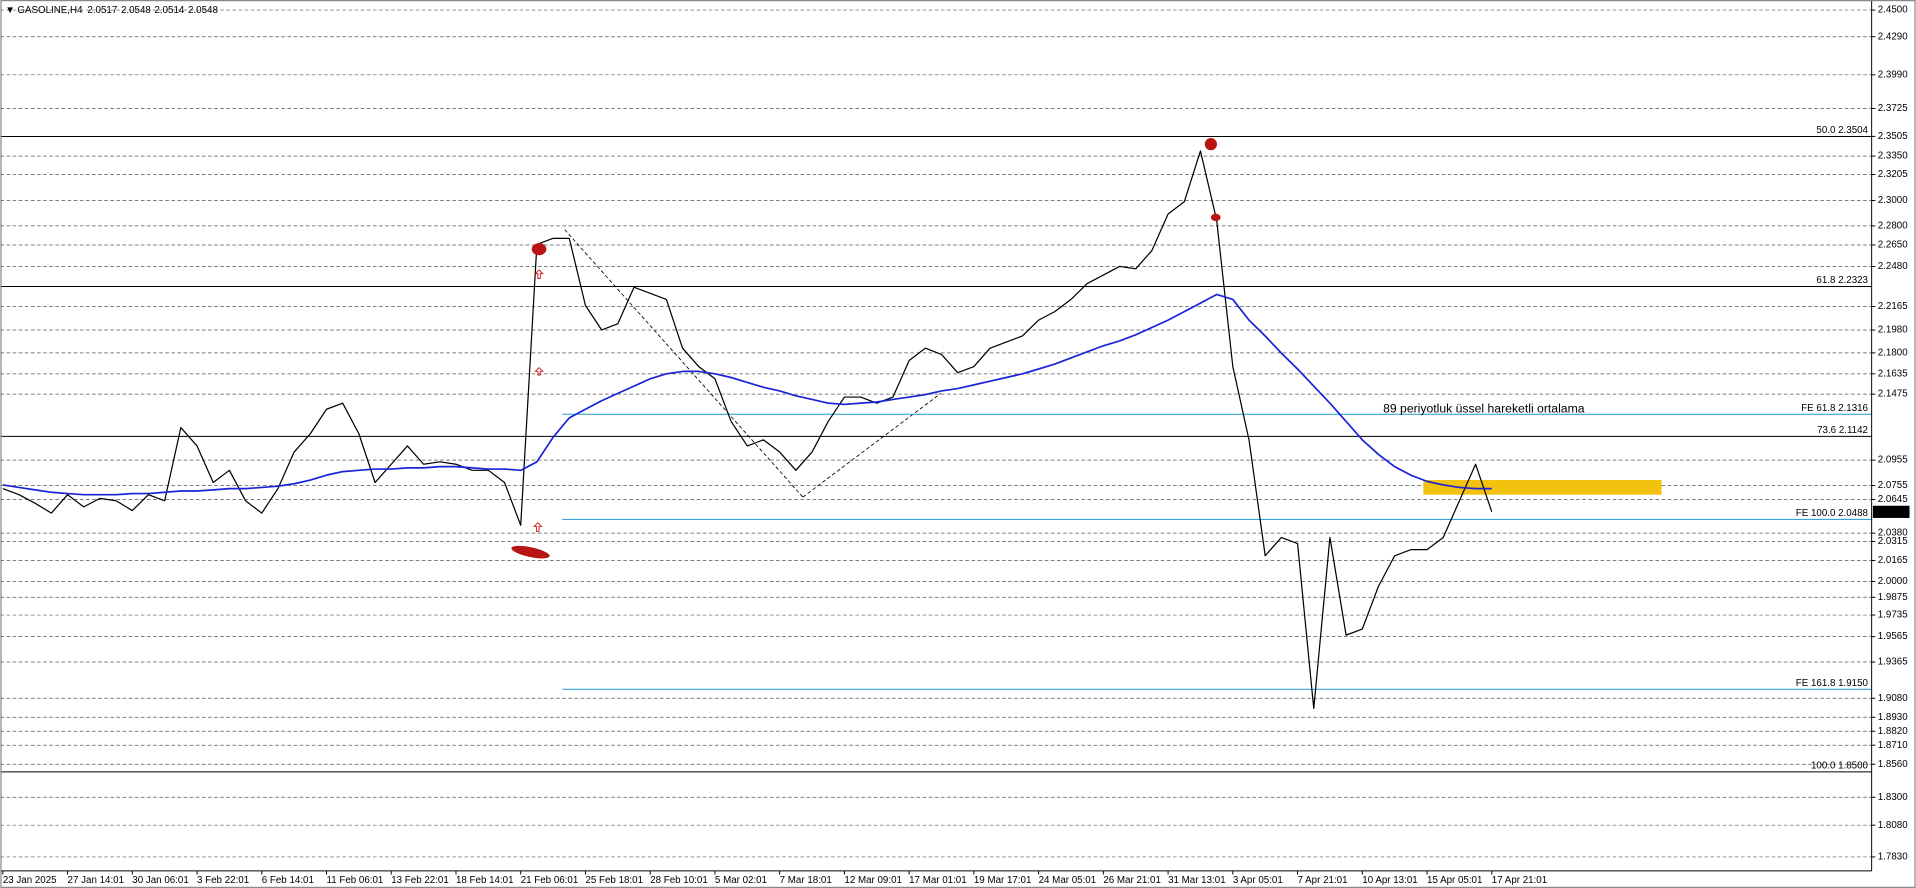 Image resolution: width=1916 pixels, height=888 pixels. Describe the element at coordinates (1893, 352) in the screenshot. I see `y-tick-label: 2.1800` at that location.